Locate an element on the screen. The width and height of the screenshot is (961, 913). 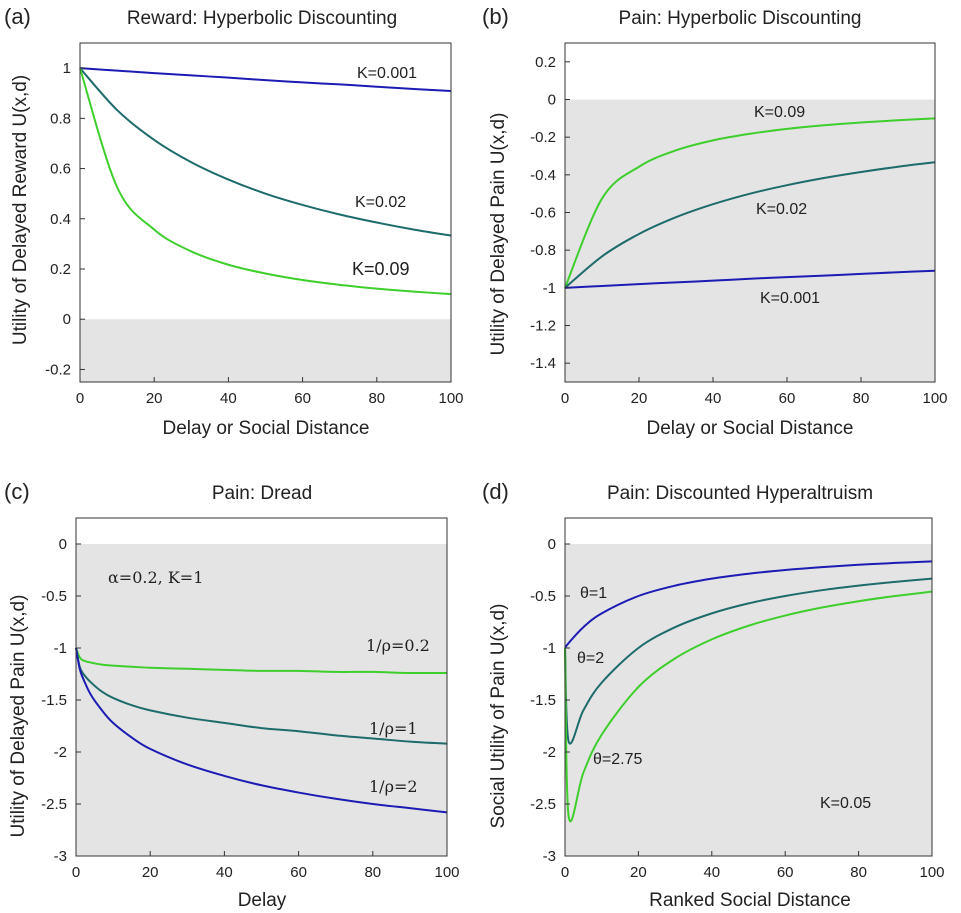
x-axis-label: Ranked Social Distance is located at coordinates (750, 900).